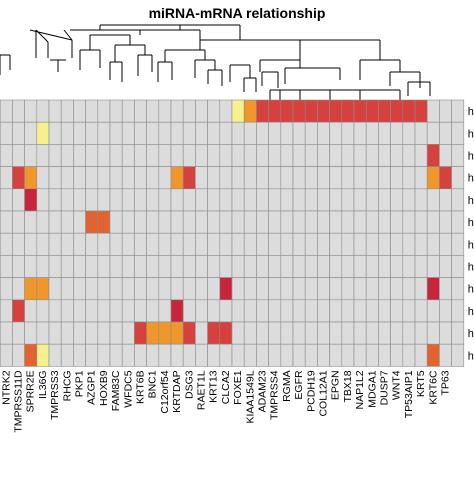 The width and height of the screenshot is (474, 479). Describe the element at coordinates (202, 390) in the screenshot. I see `column-label: RAET1L` at that location.